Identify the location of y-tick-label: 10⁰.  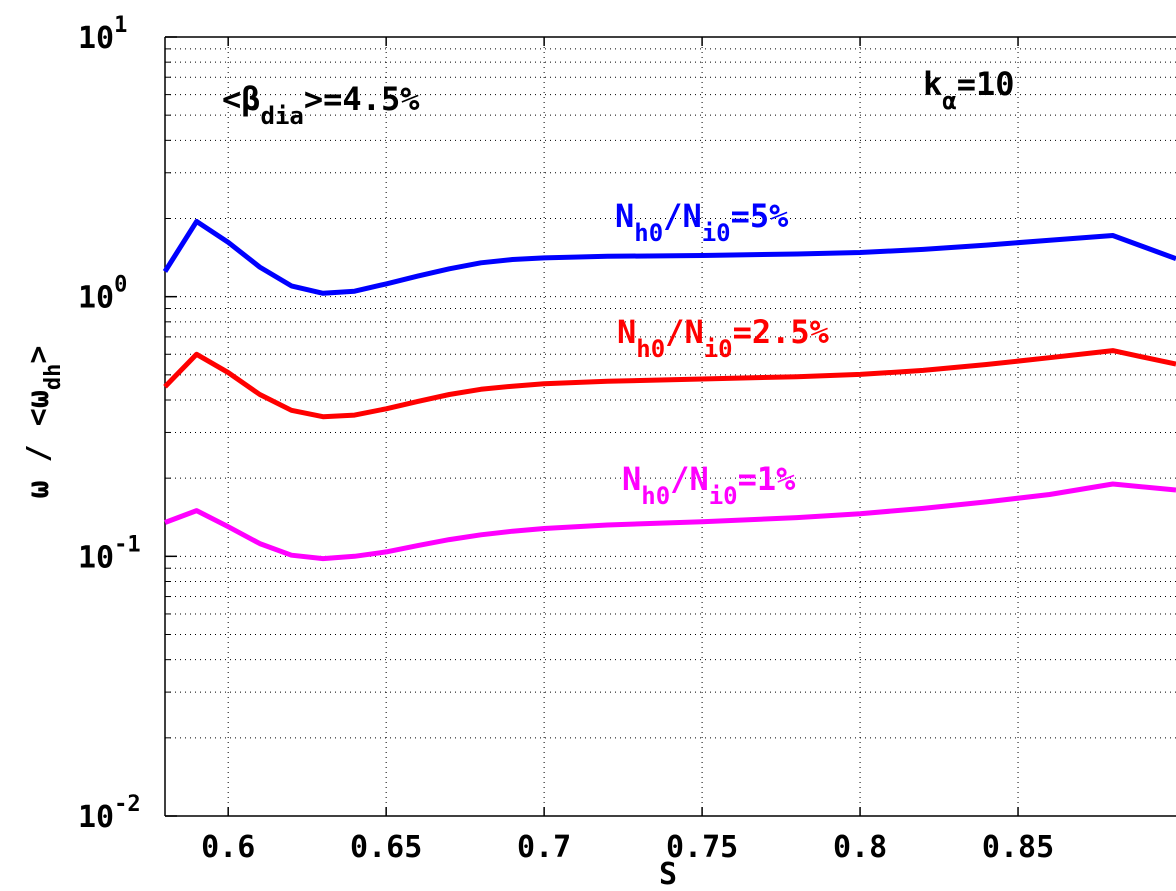
(102, 294).